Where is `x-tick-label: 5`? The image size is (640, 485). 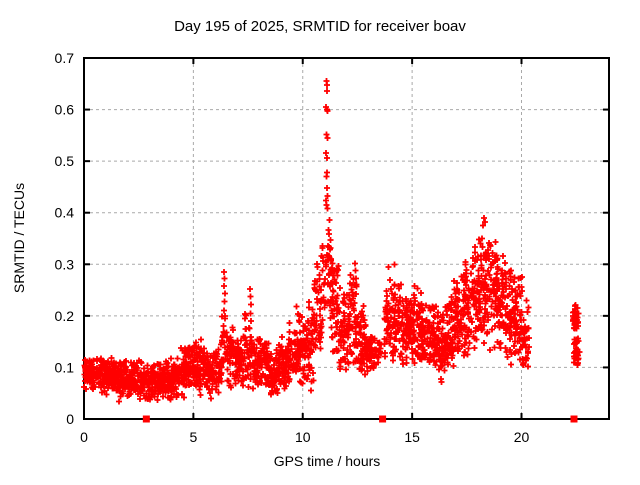 x-tick-label: 5 is located at coordinates (193, 437).